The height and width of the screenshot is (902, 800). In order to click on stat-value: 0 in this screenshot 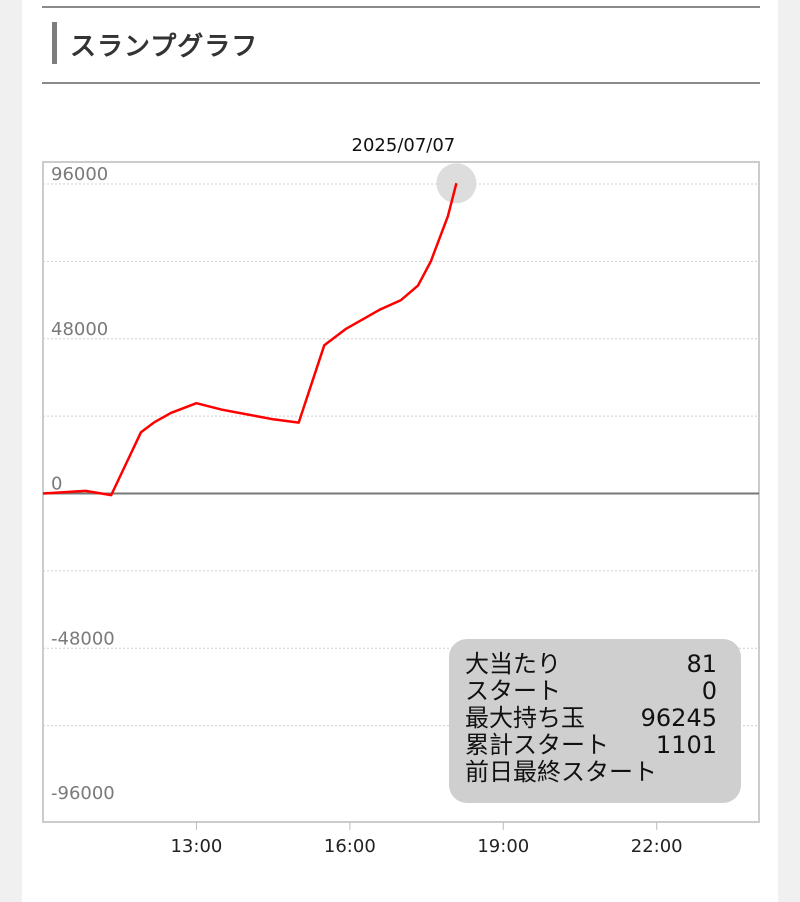, I will do `click(709, 691)`.